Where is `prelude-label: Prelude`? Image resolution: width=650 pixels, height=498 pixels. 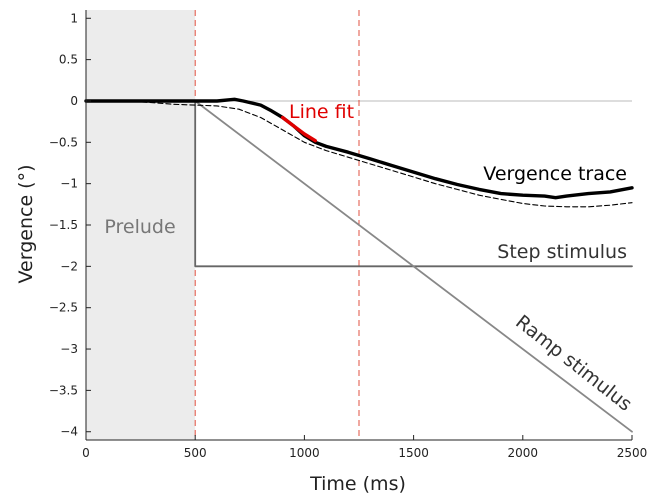 prelude-label: Prelude is located at coordinates (139, 227).